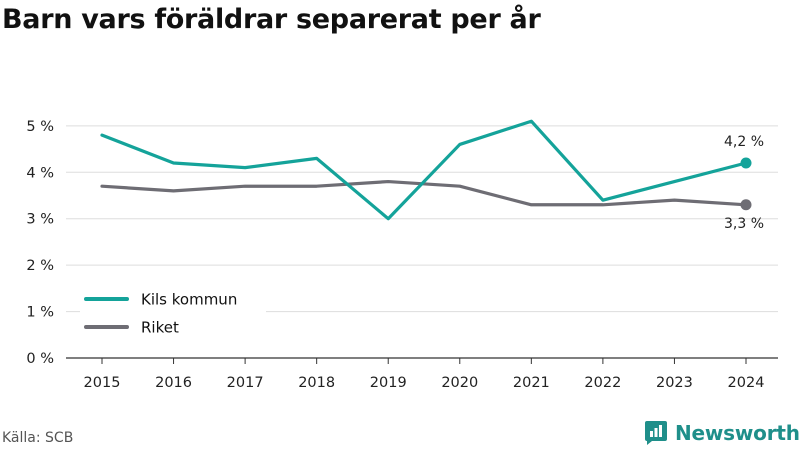 This screenshot has height=450, width=800. Describe the element at coordinates (531, 383) in the screenshot. I see `x-tick-label: 2021` at that location.